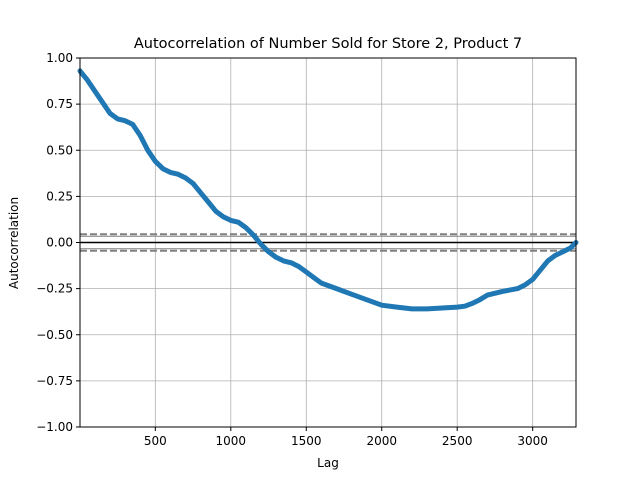 The height and width of the screenshot is (480, 640). Describe the element at coordinates (54, 289) in the screenshot. I see `y-tick-label: −0.25` at that location.